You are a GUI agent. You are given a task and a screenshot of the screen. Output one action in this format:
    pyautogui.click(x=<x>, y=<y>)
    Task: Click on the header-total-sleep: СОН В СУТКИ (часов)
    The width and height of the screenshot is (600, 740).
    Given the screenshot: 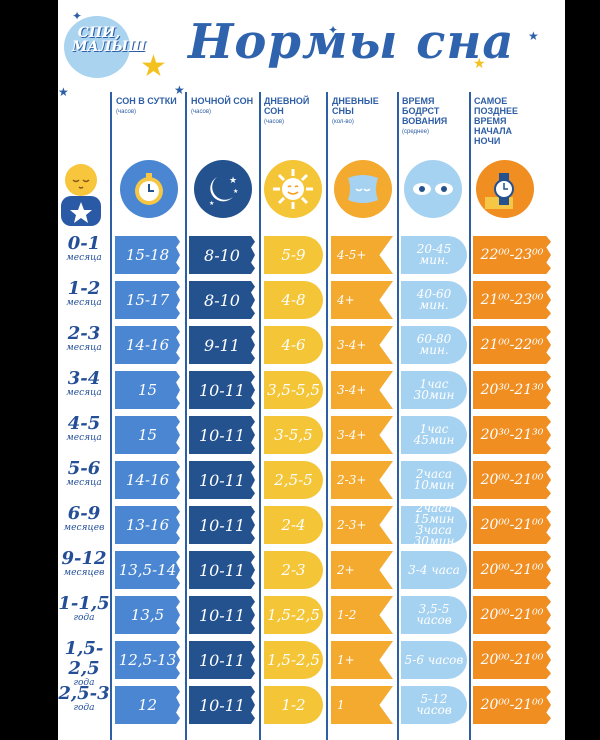 What is the action you would take?
    pyautogui.click(x=151, y=106)
    